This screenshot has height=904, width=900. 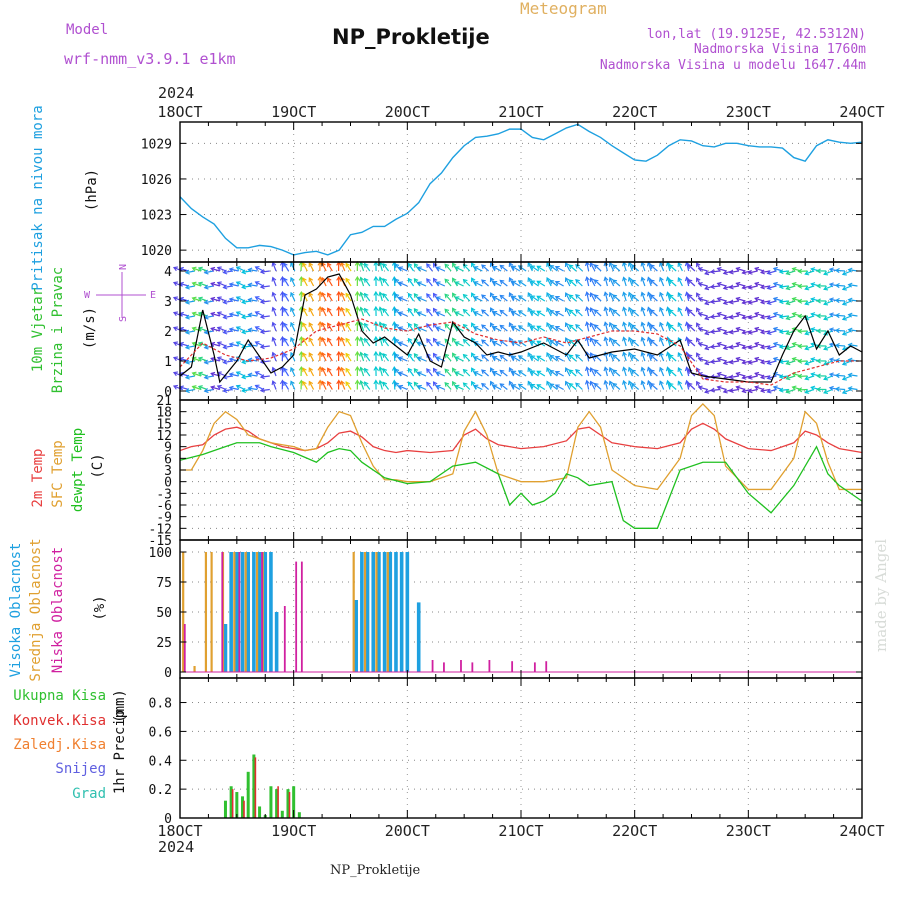 What do you see at coordinates (58, 610) in the screenshot?
I see `cloud-axis-title-3: Niska Oblacnost` at bounding box center [58, 610].